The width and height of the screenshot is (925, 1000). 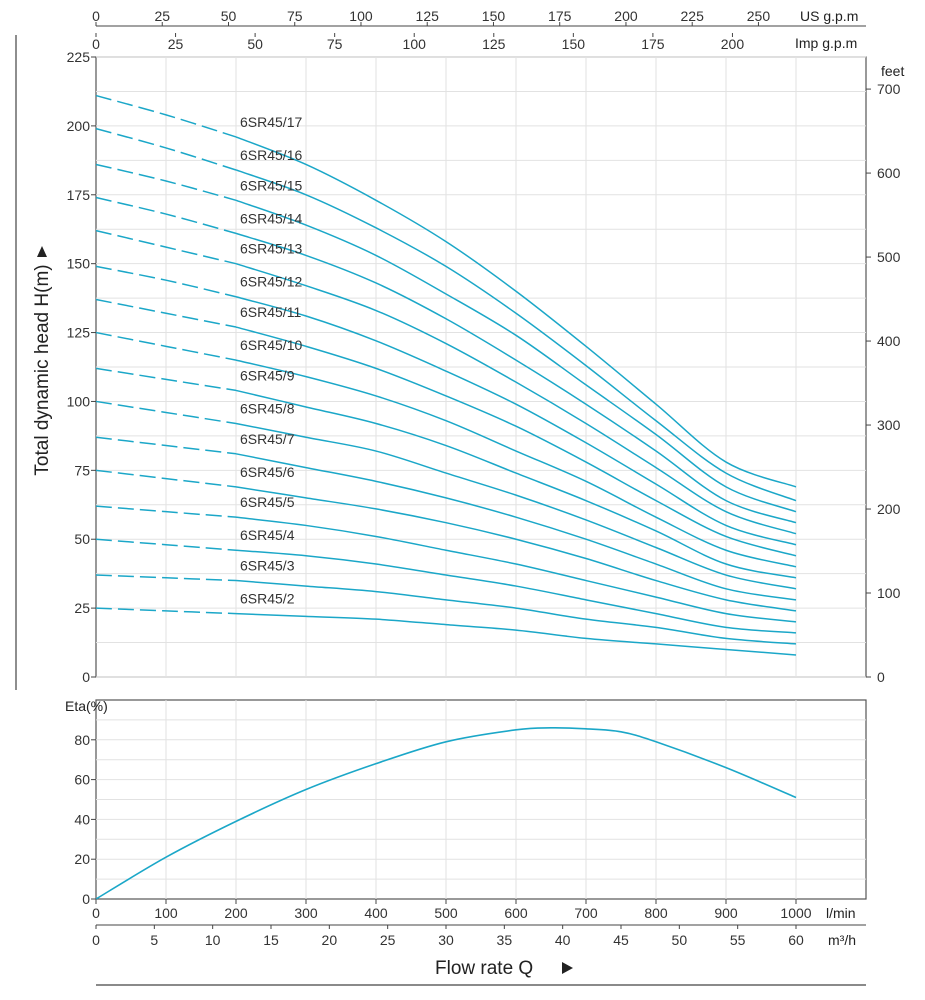 I want to click on m3h-tick-label: 50, so click(x=680, y=940).